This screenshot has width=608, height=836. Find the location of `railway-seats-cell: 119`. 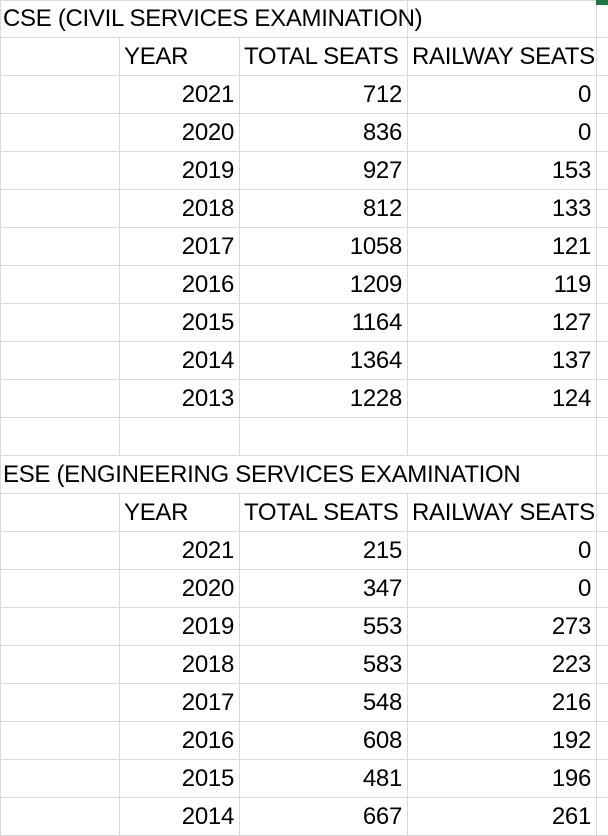

railway-seats-cell: 119 is located at coordinates (502, 285).